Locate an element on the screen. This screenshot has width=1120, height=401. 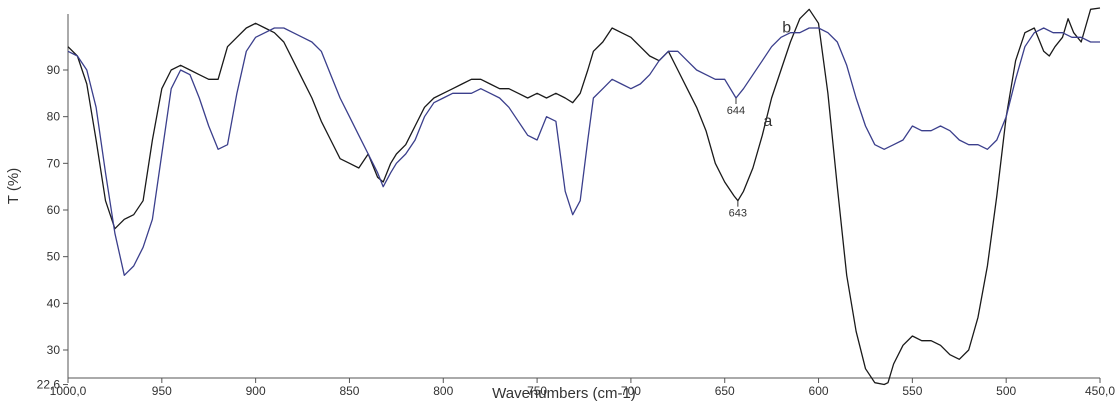
y-tick-label: 40 is located at coordinates (54, 303).